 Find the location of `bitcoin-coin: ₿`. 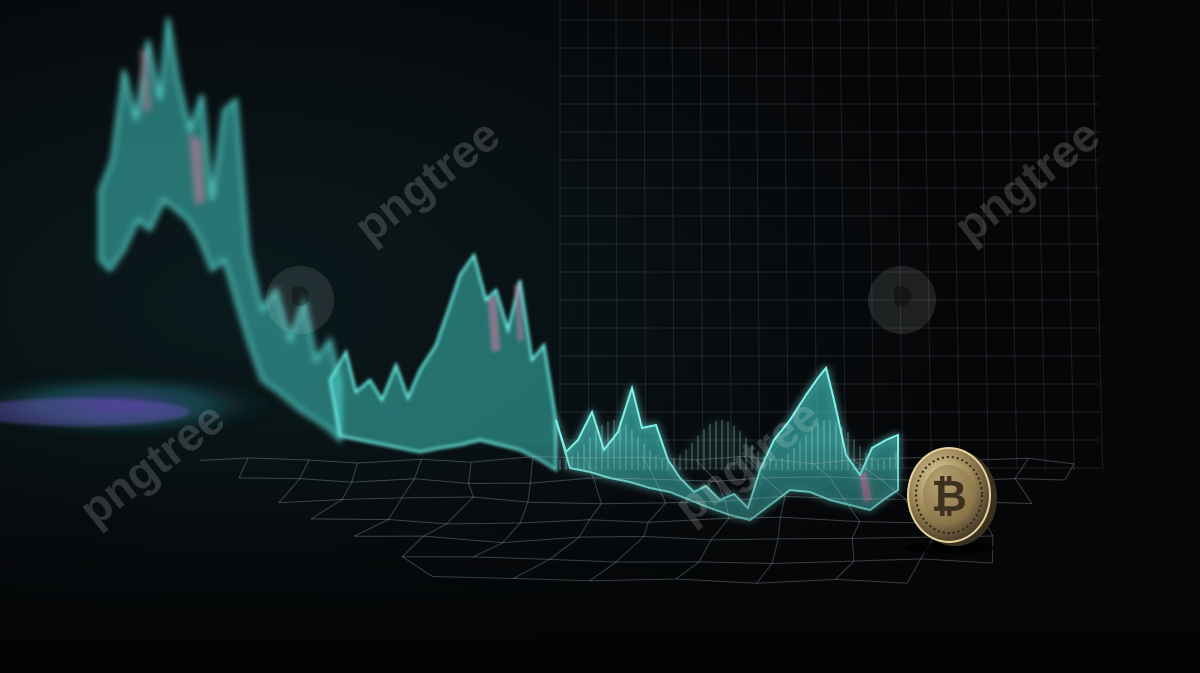

bitcoin-coin: ₿ is located at coordinates (950, 500).